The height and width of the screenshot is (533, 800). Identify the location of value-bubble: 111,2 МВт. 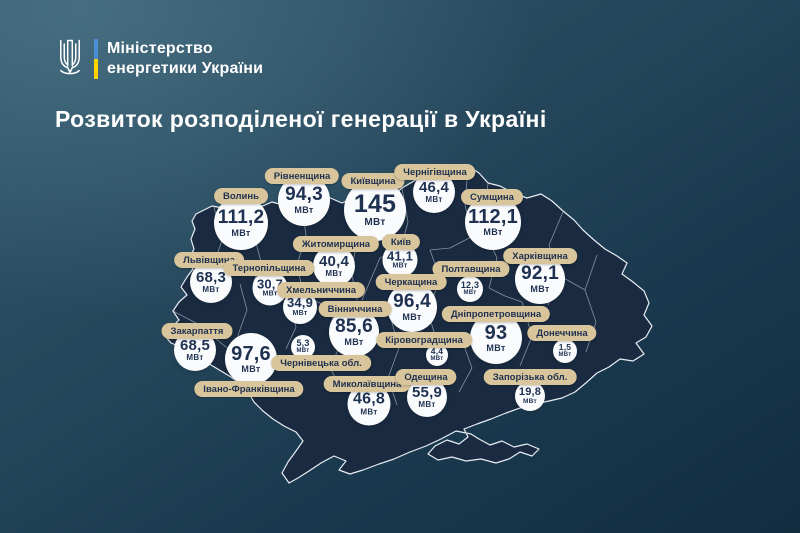
(241, 223).